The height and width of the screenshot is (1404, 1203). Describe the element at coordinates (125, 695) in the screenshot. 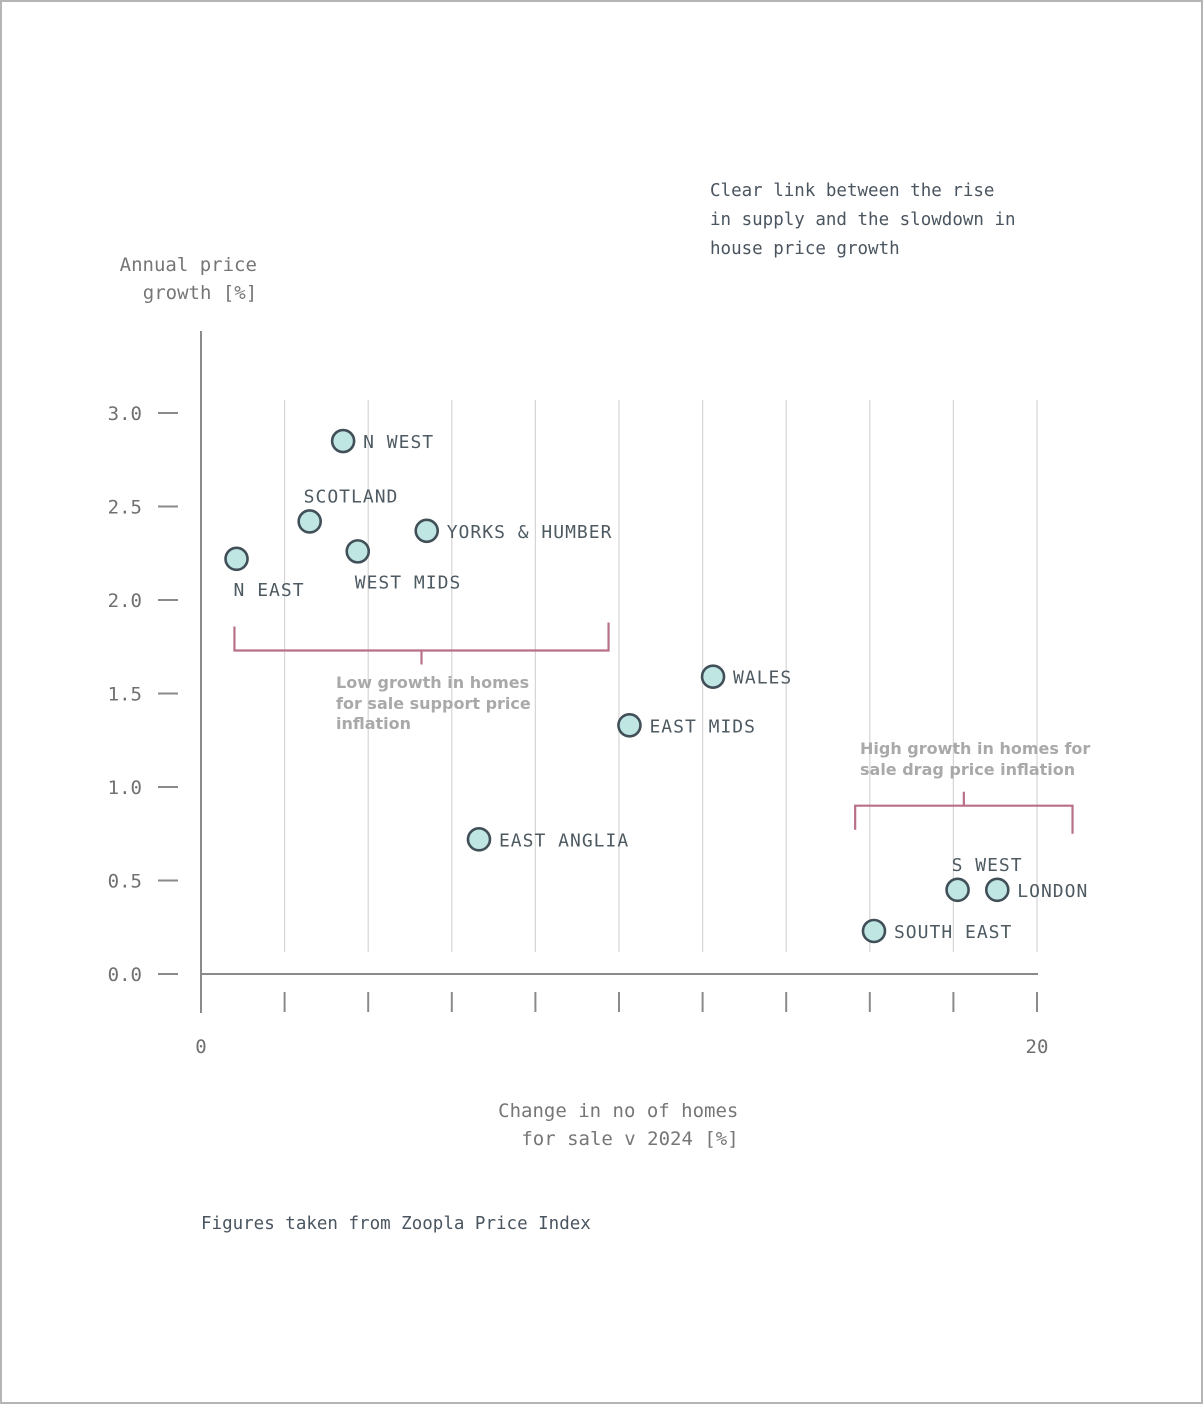

I see `y-tick-label-1-5: 1.5` at that location.